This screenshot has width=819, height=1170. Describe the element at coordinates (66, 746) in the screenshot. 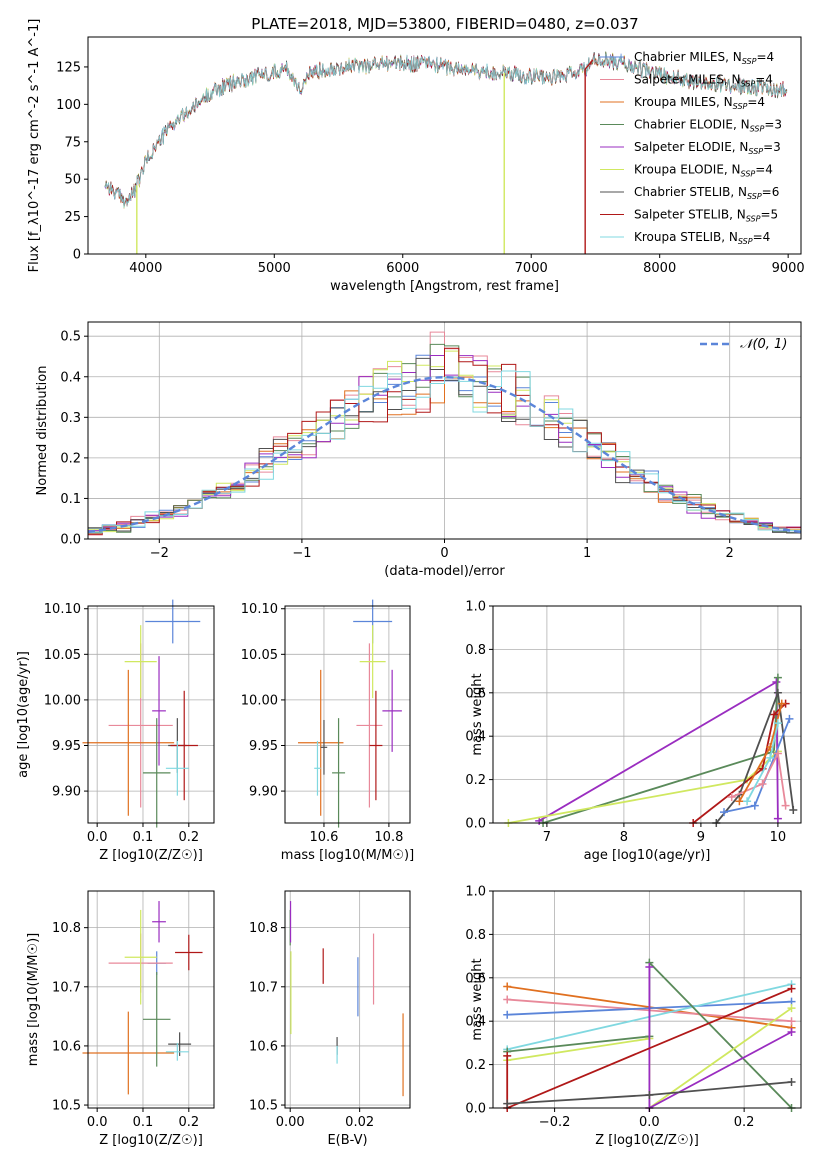

I see `y-tick-label: 9.95` at that location.